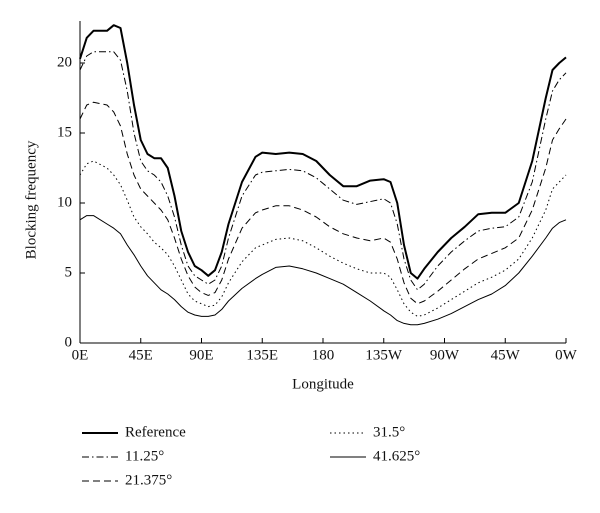 The width and height of the screenshot is (600, 513). I want to click on y-tick-label: 20, so click(64, 62).